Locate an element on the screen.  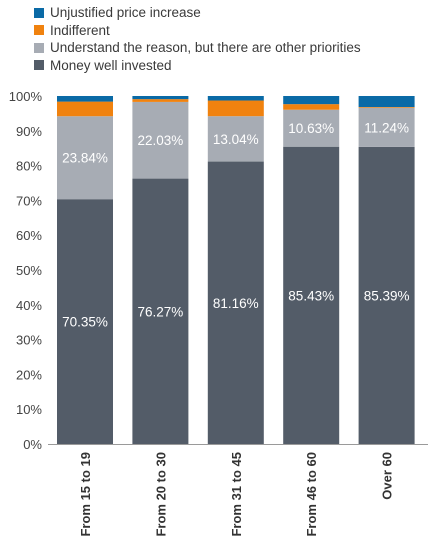
y-tick-label: 80% is located at coordinates (29, 166).